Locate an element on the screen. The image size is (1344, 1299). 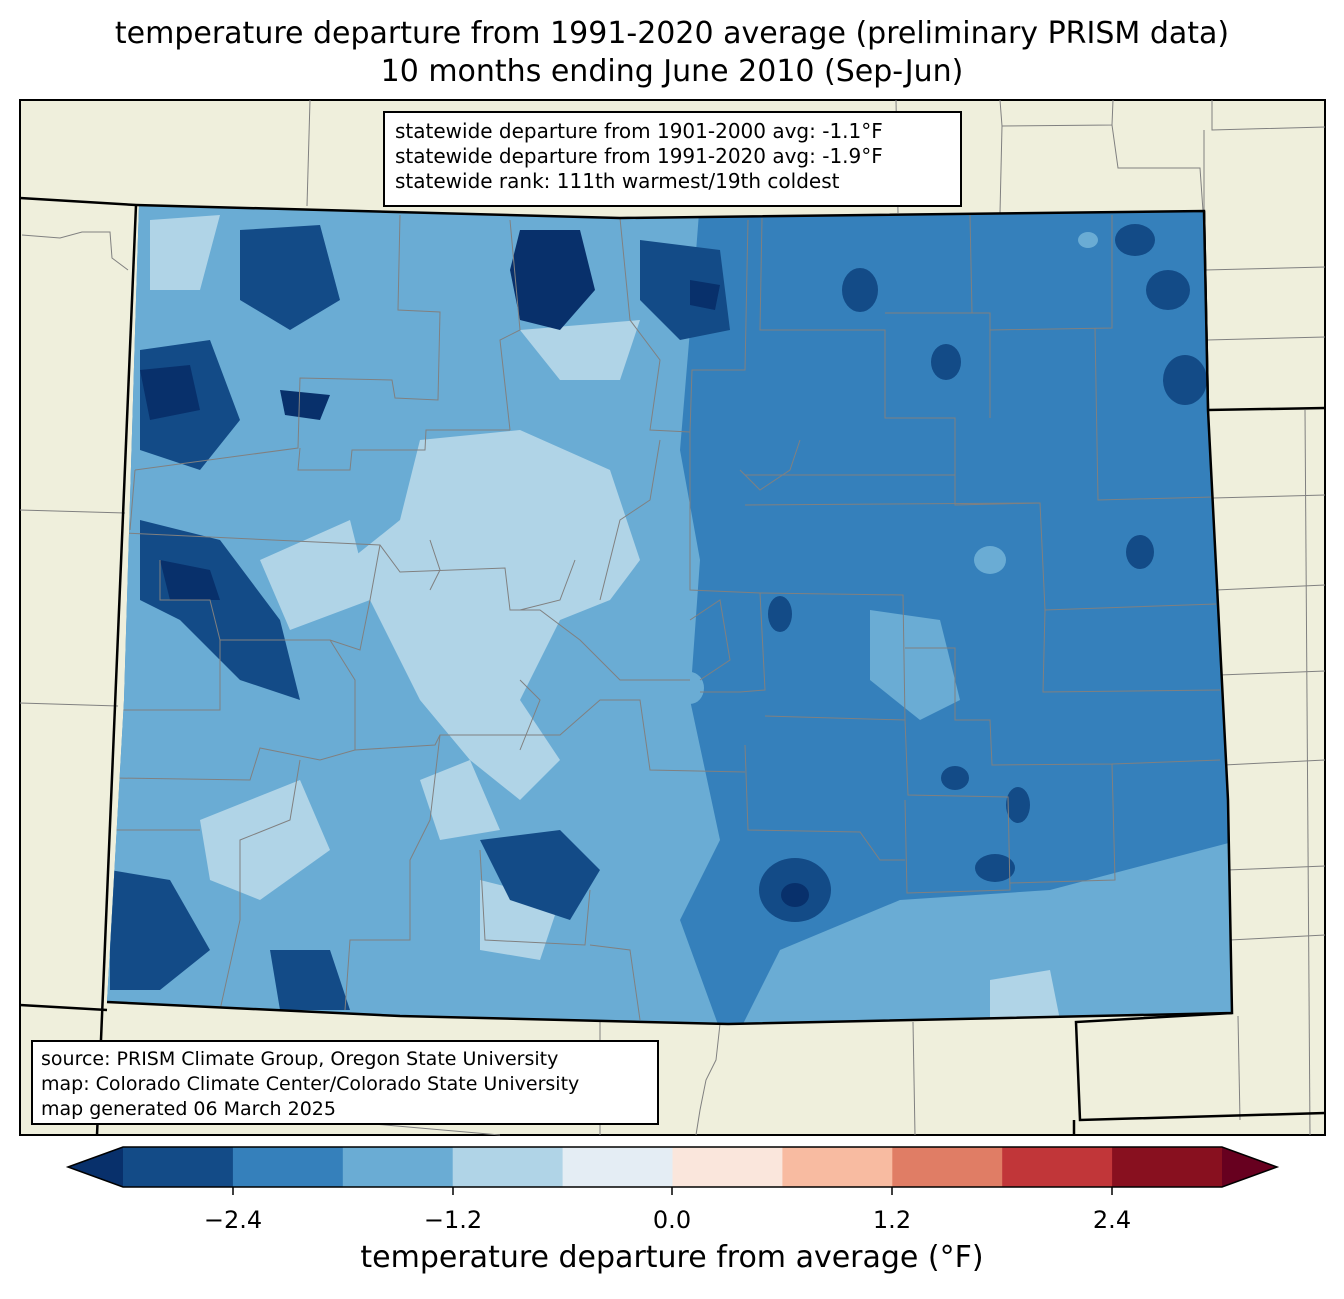
source-line-3: map generated 06 March 2025 is located at coordinates (188, 1109).